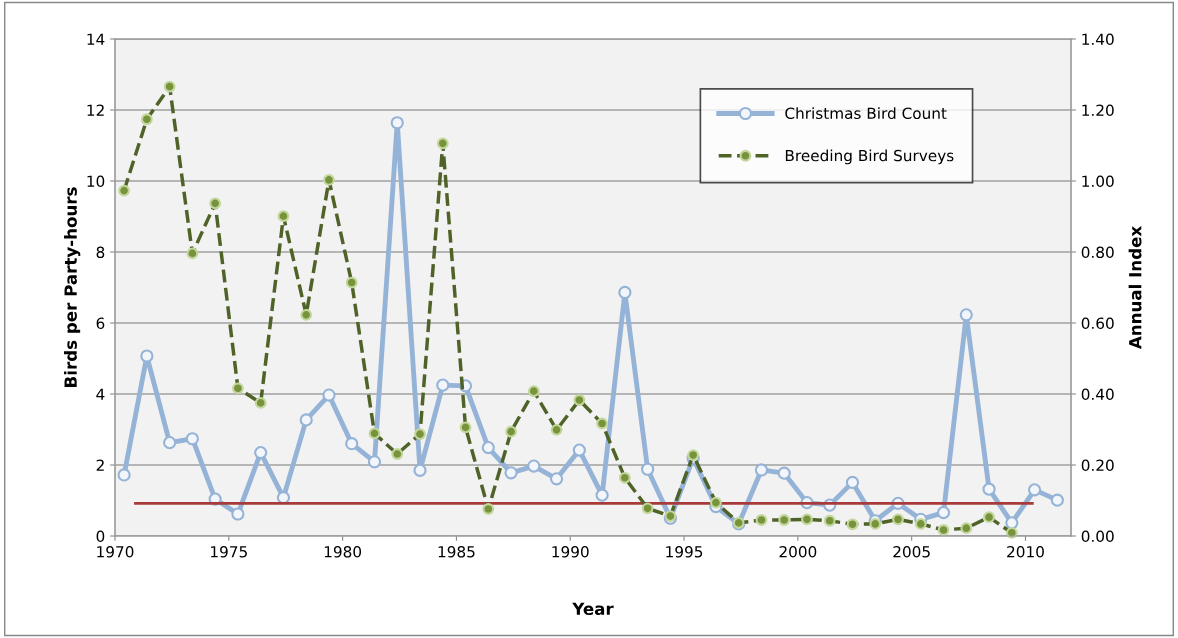 The image size is (1178, 638). I want to click on y2-tick-label: 1.20, so click(1098, 110).